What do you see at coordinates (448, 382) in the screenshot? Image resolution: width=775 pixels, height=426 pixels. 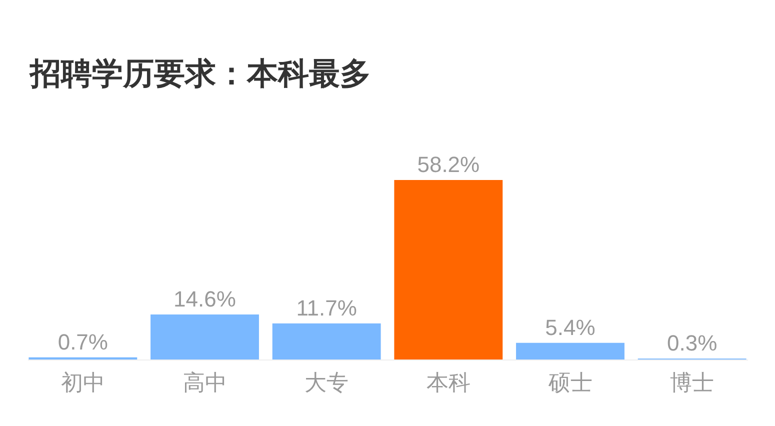 I see `x-tick-label: 本科` at bounding box center [448, 382].